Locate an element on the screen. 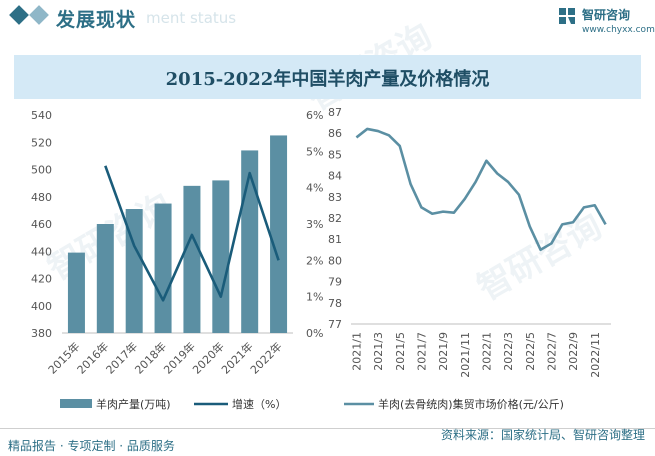 Image resolution: width=655 pixels, height=456 pixels. page-subtitle: ment status is located at coordinates (191, 18).